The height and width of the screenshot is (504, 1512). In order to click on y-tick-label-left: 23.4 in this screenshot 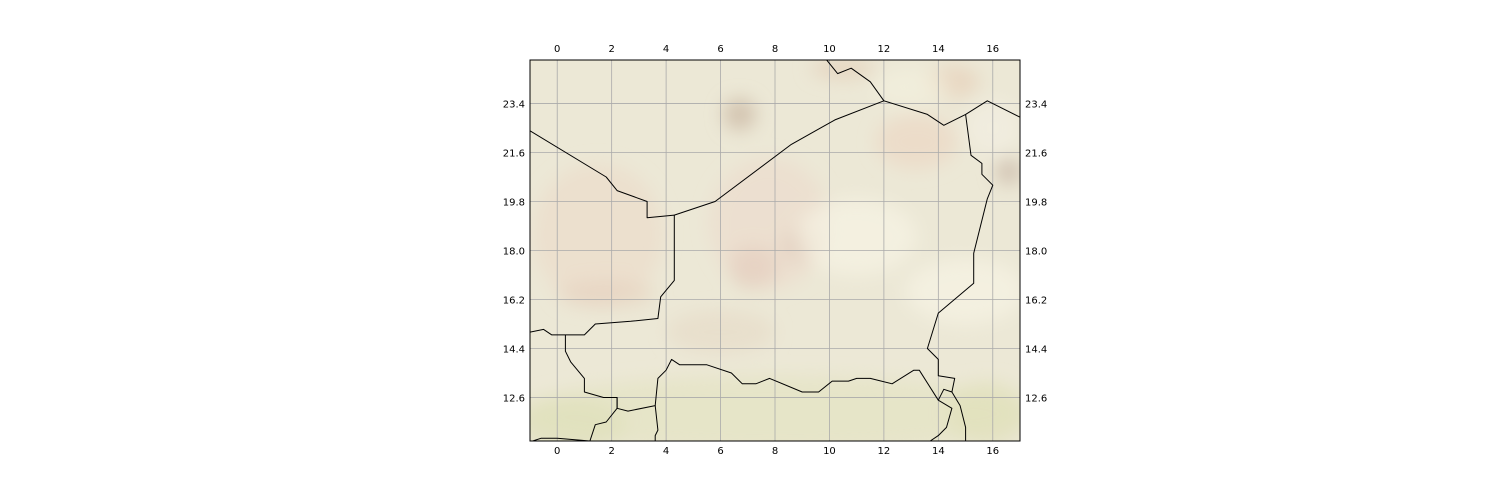, I will do `click(514, 105)`.